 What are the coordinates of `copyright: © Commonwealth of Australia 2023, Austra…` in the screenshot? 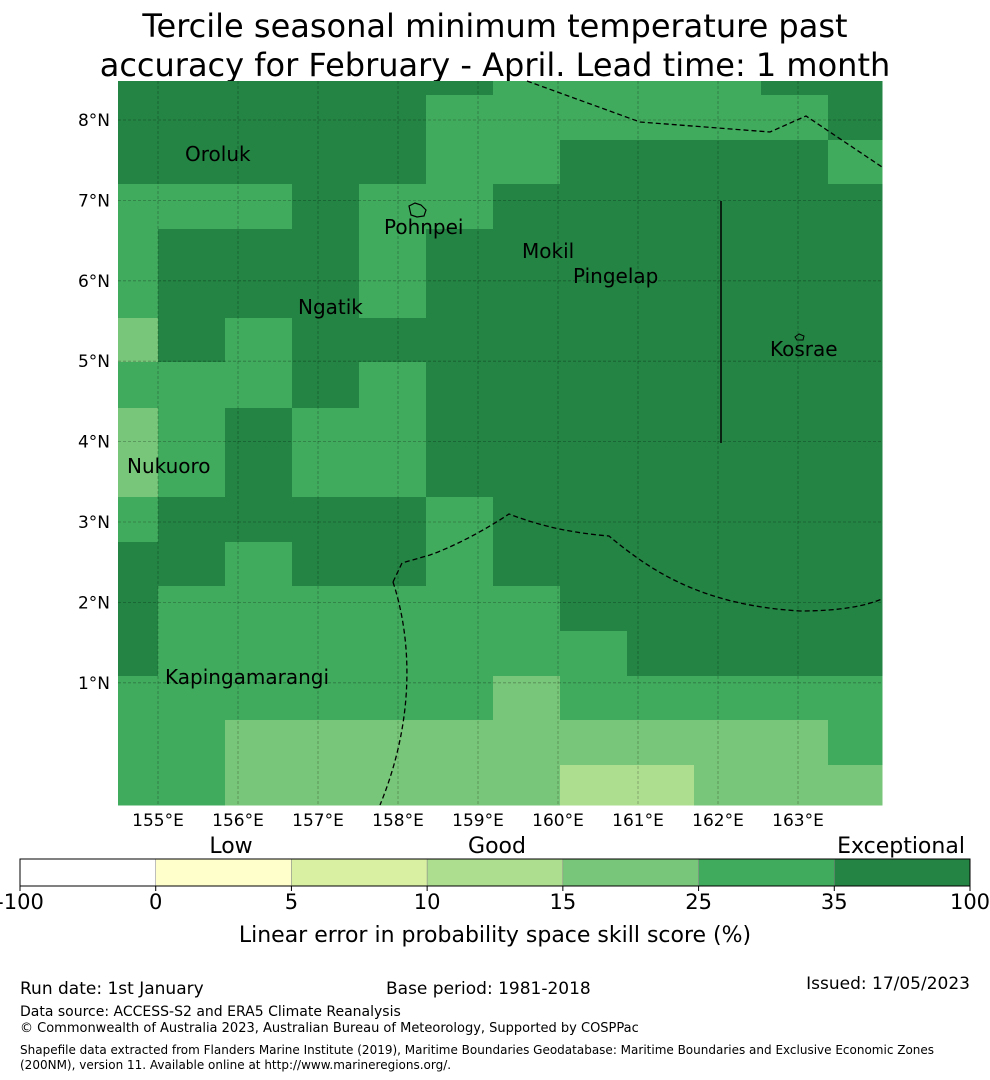 It's located at (329, 1028).